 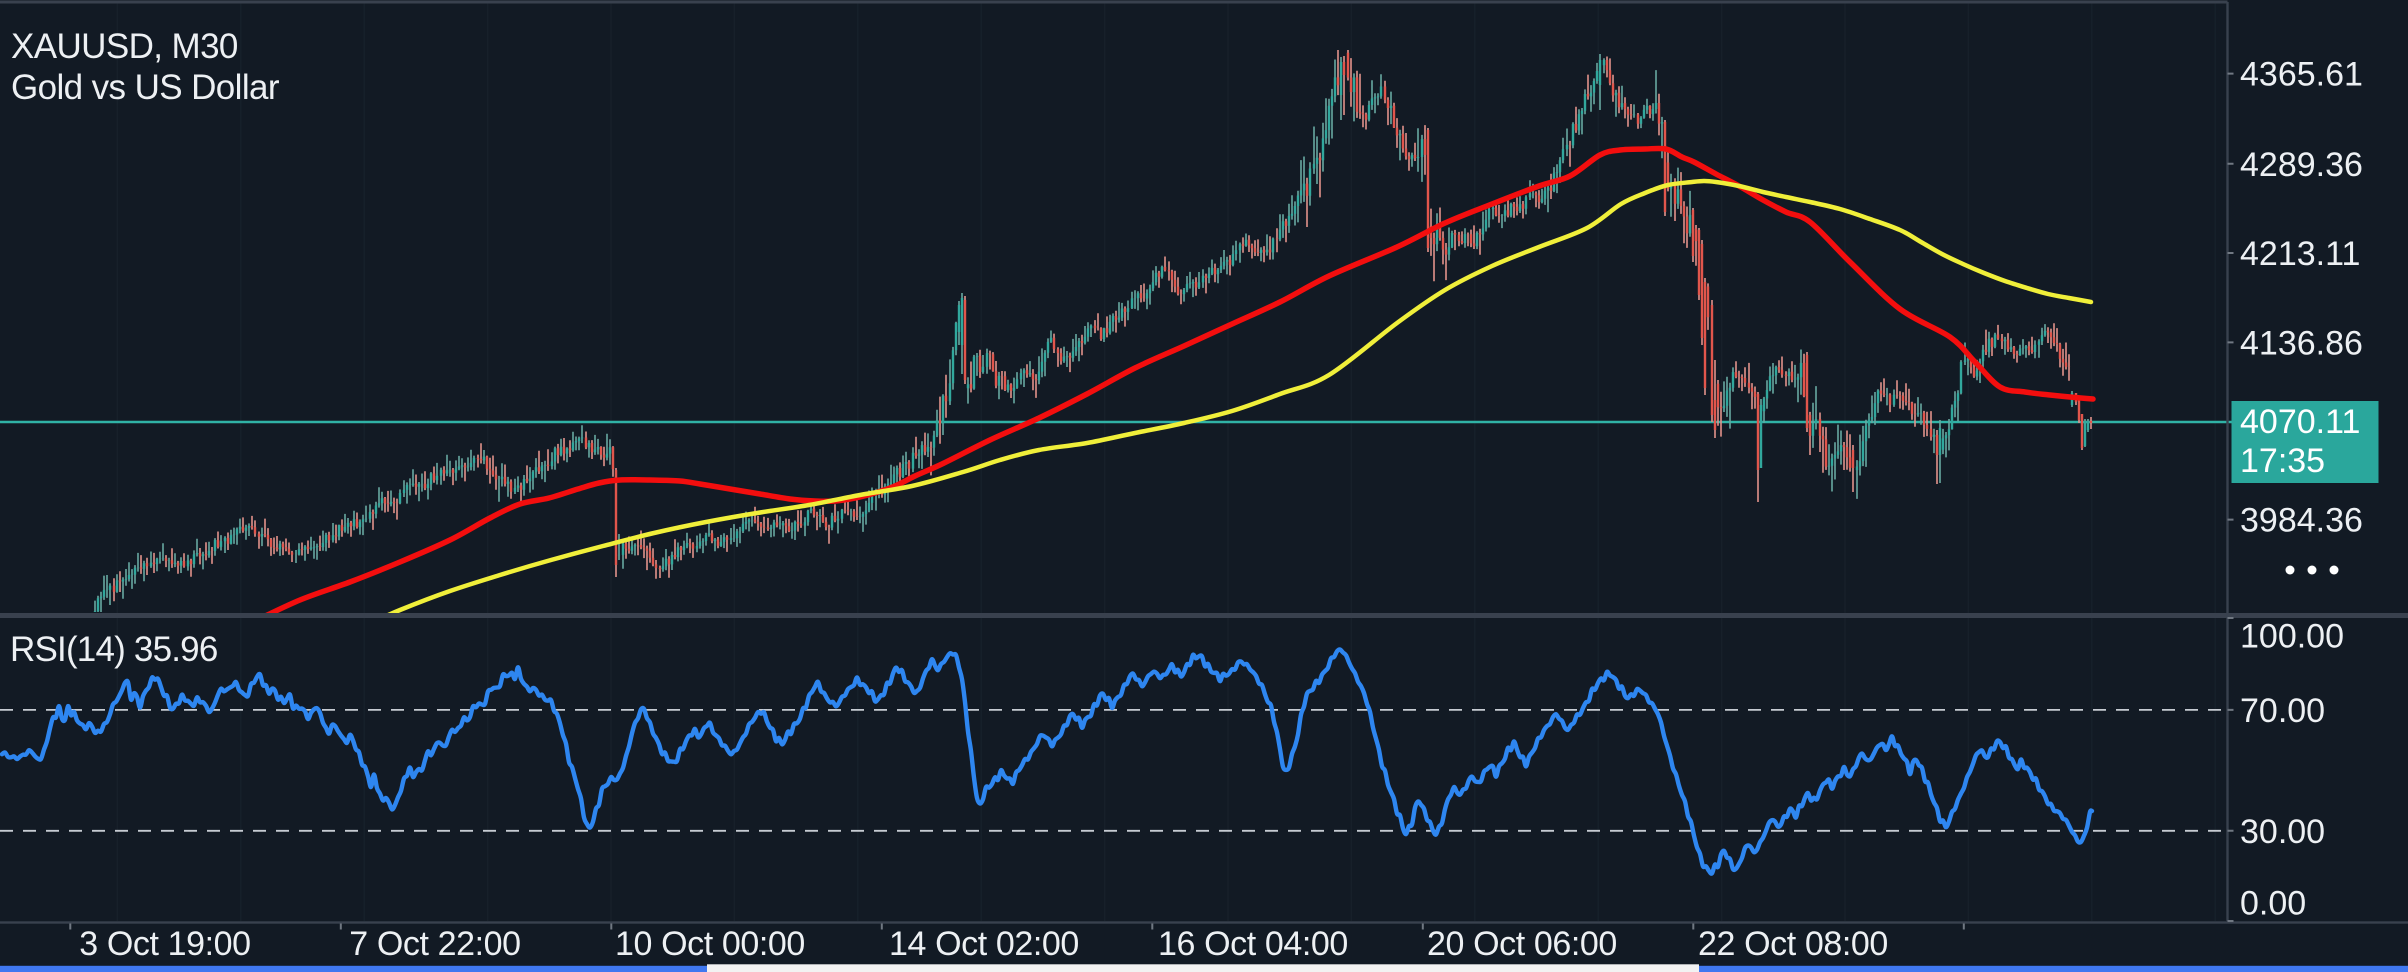 I want to click on svg-text: 22 Oct 08:00, so click(x=1793, y=944).